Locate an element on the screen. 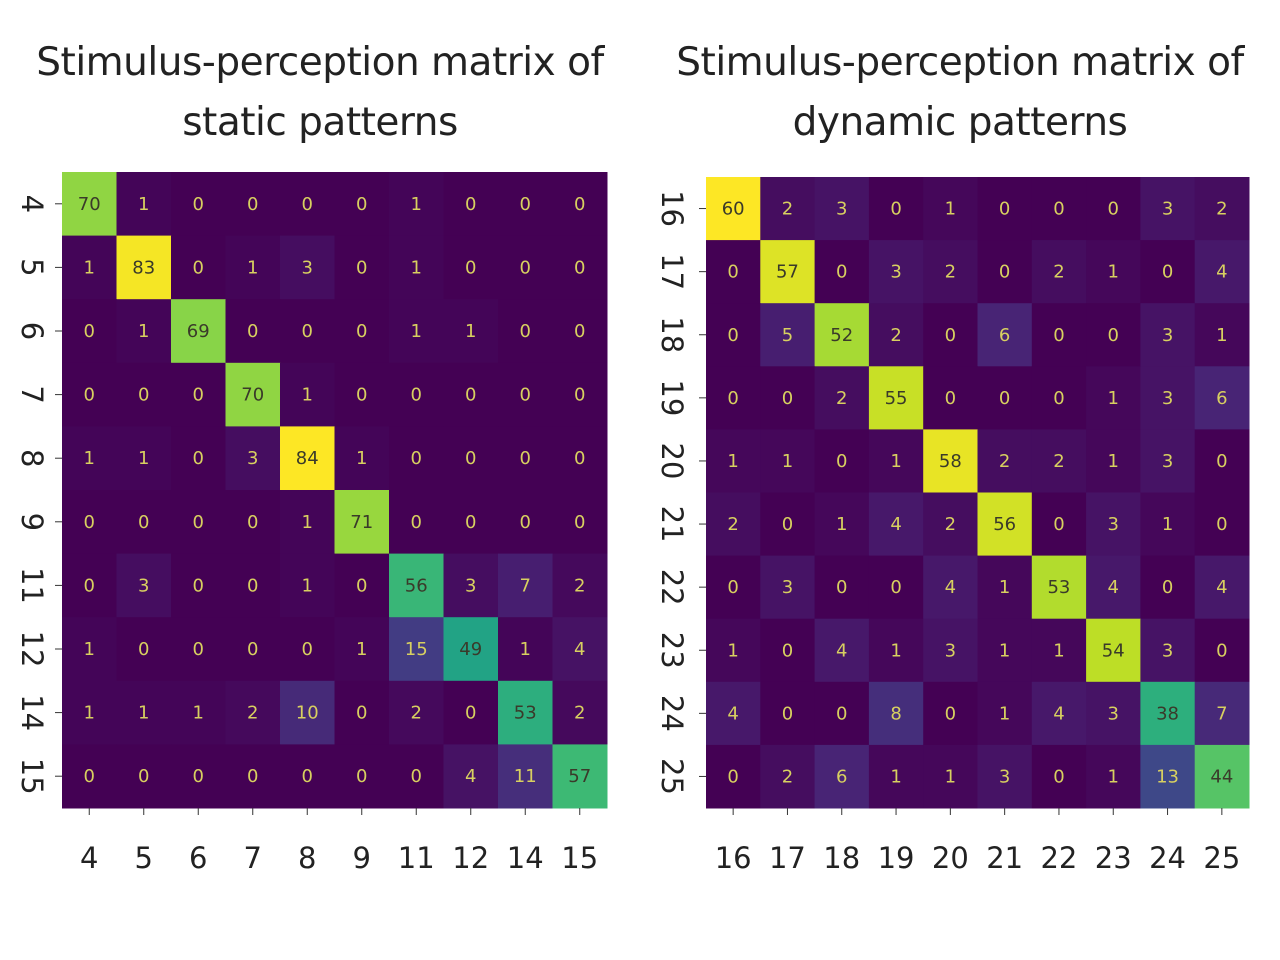 The image size is (1280, 960). y-tick-label: 22 is located at coordinates (672, 587).